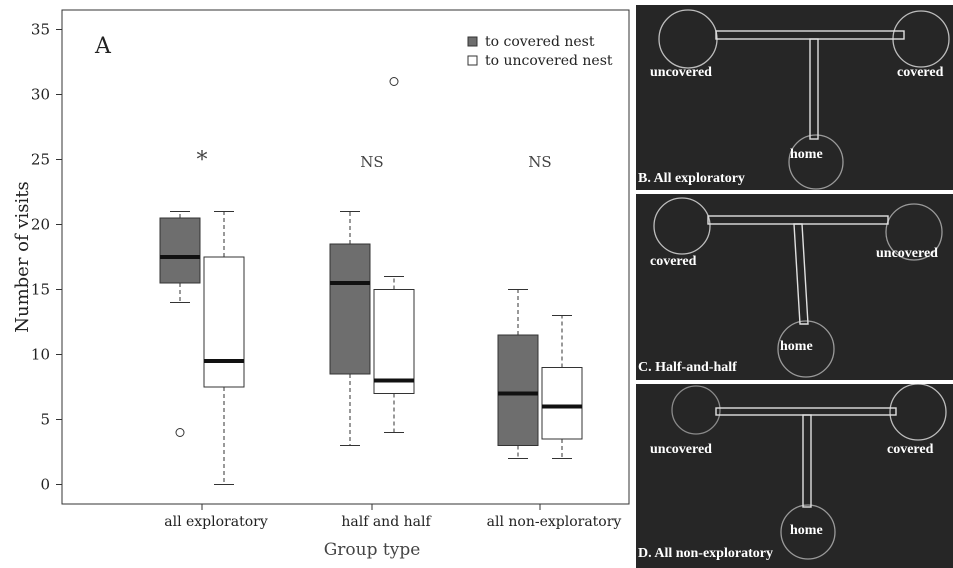  I want to click on legend-label: to covered nest, so click(540, 42).